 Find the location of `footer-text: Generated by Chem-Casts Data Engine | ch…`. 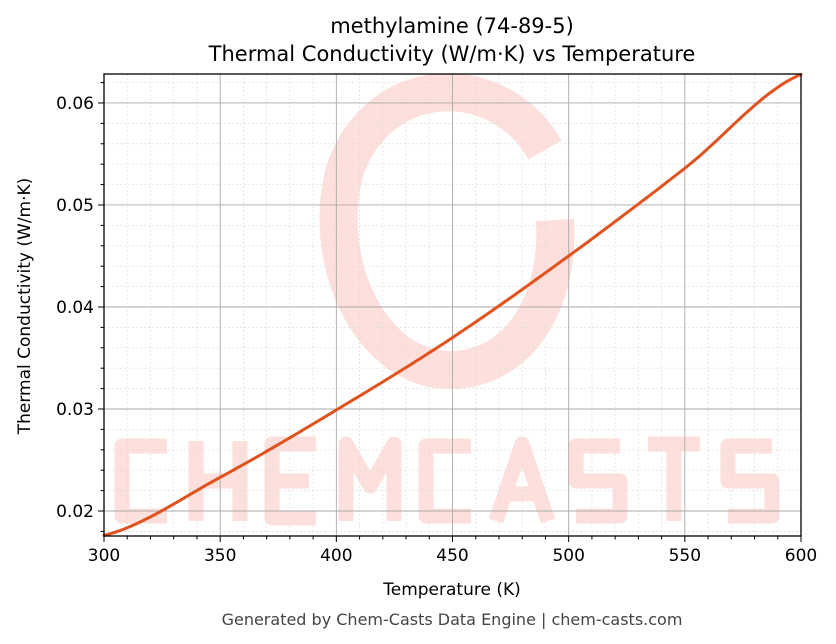

footer-text: Generated by Chem-Casts Data Engine | ch… is located at coordinates (452, 619).